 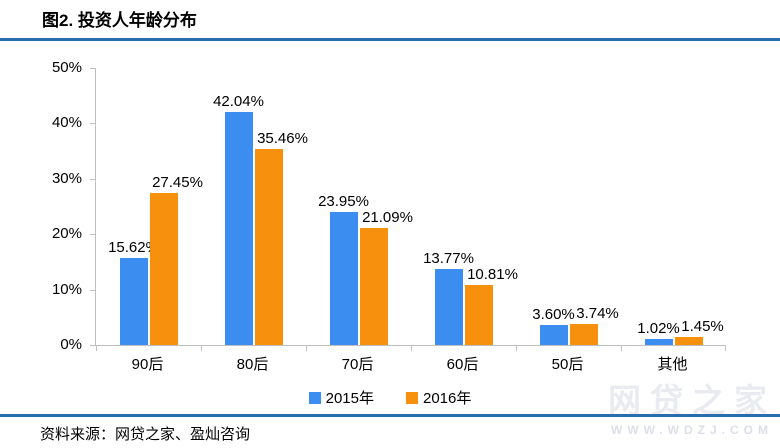 I want to click on bar-2015年-80后: 42.04%, so click(x=238, y=219).